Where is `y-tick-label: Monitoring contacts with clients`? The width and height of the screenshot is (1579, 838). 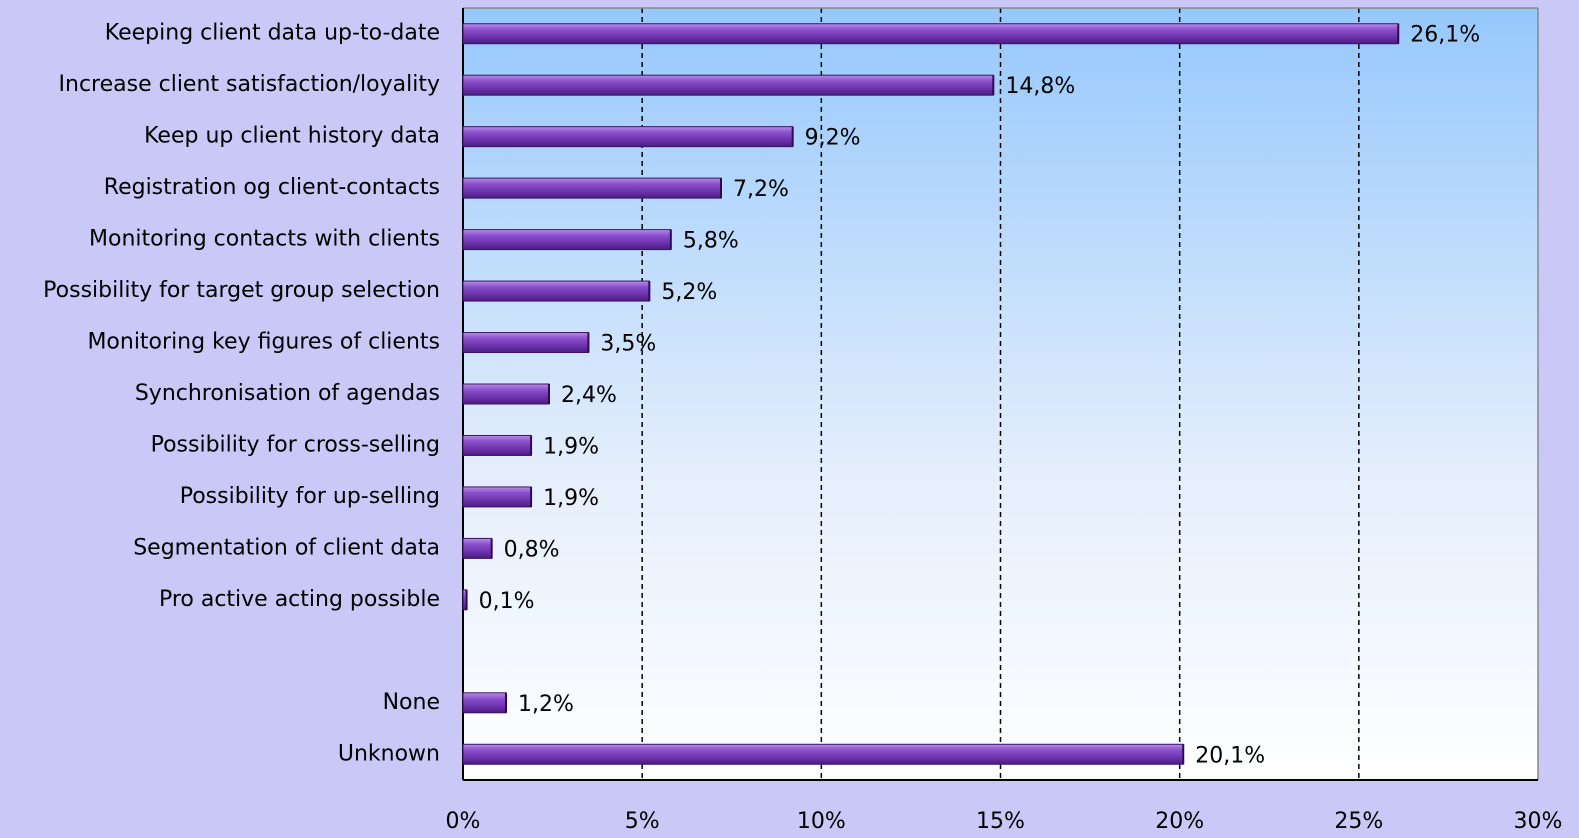
y-tick-label: Monitoring contacts with clients is located at coordinates (264, 239).